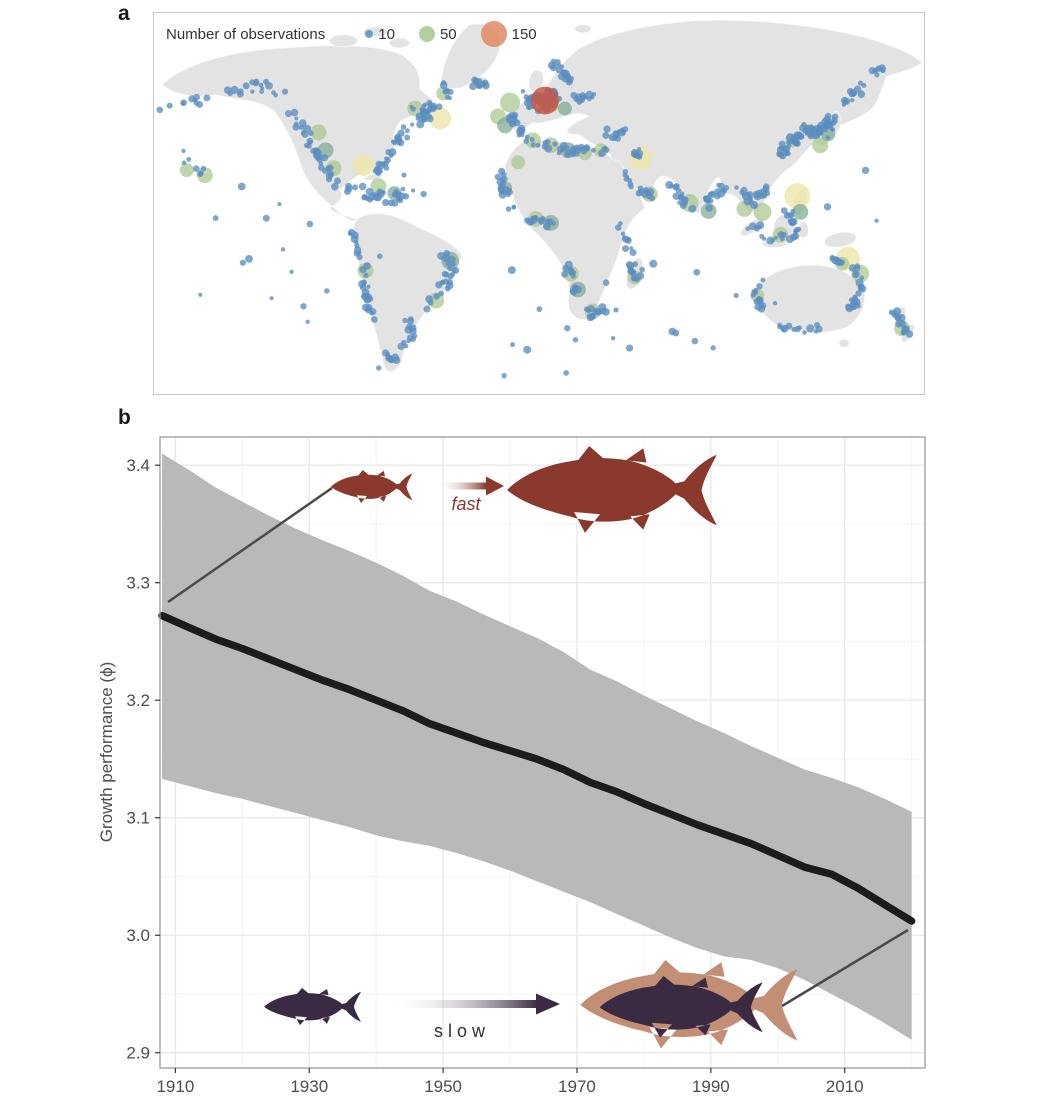 Image resolution: width=1047 pixels, height=1101 pixels. What do you see at coordinates (464, 1004) in the screenshot?
I see `slow-arrow-shaft` at bounding box center [464, 1004].